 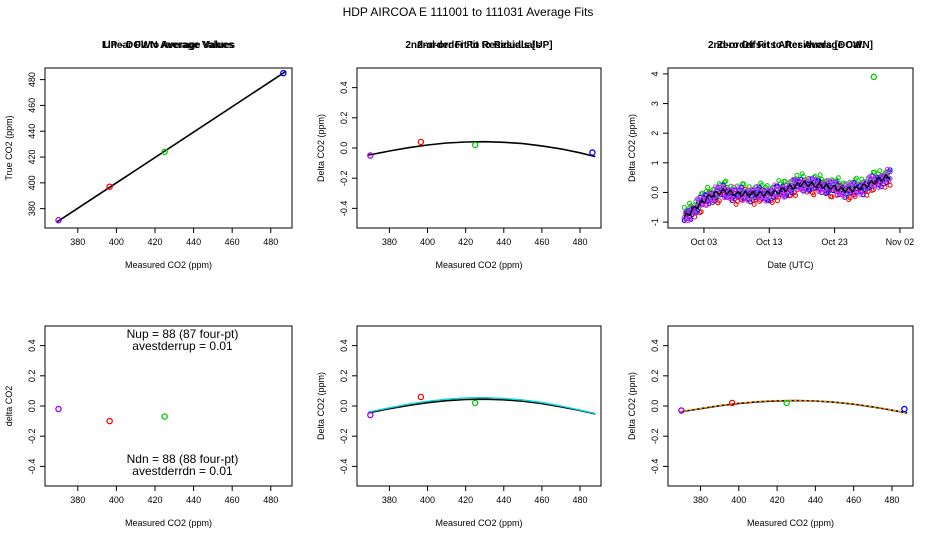 I want to click on y-tick-label: 460, so click(x=32, y=105).